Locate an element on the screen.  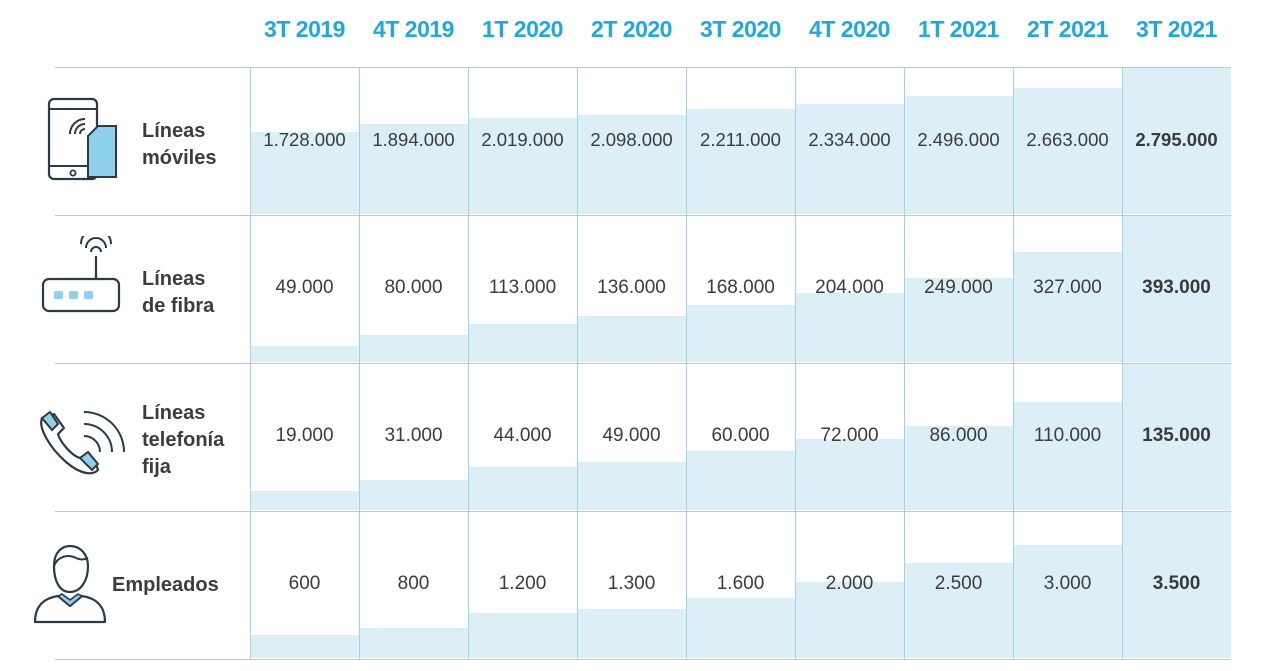
phone-handset-icon is located at coordinates (86, 440).